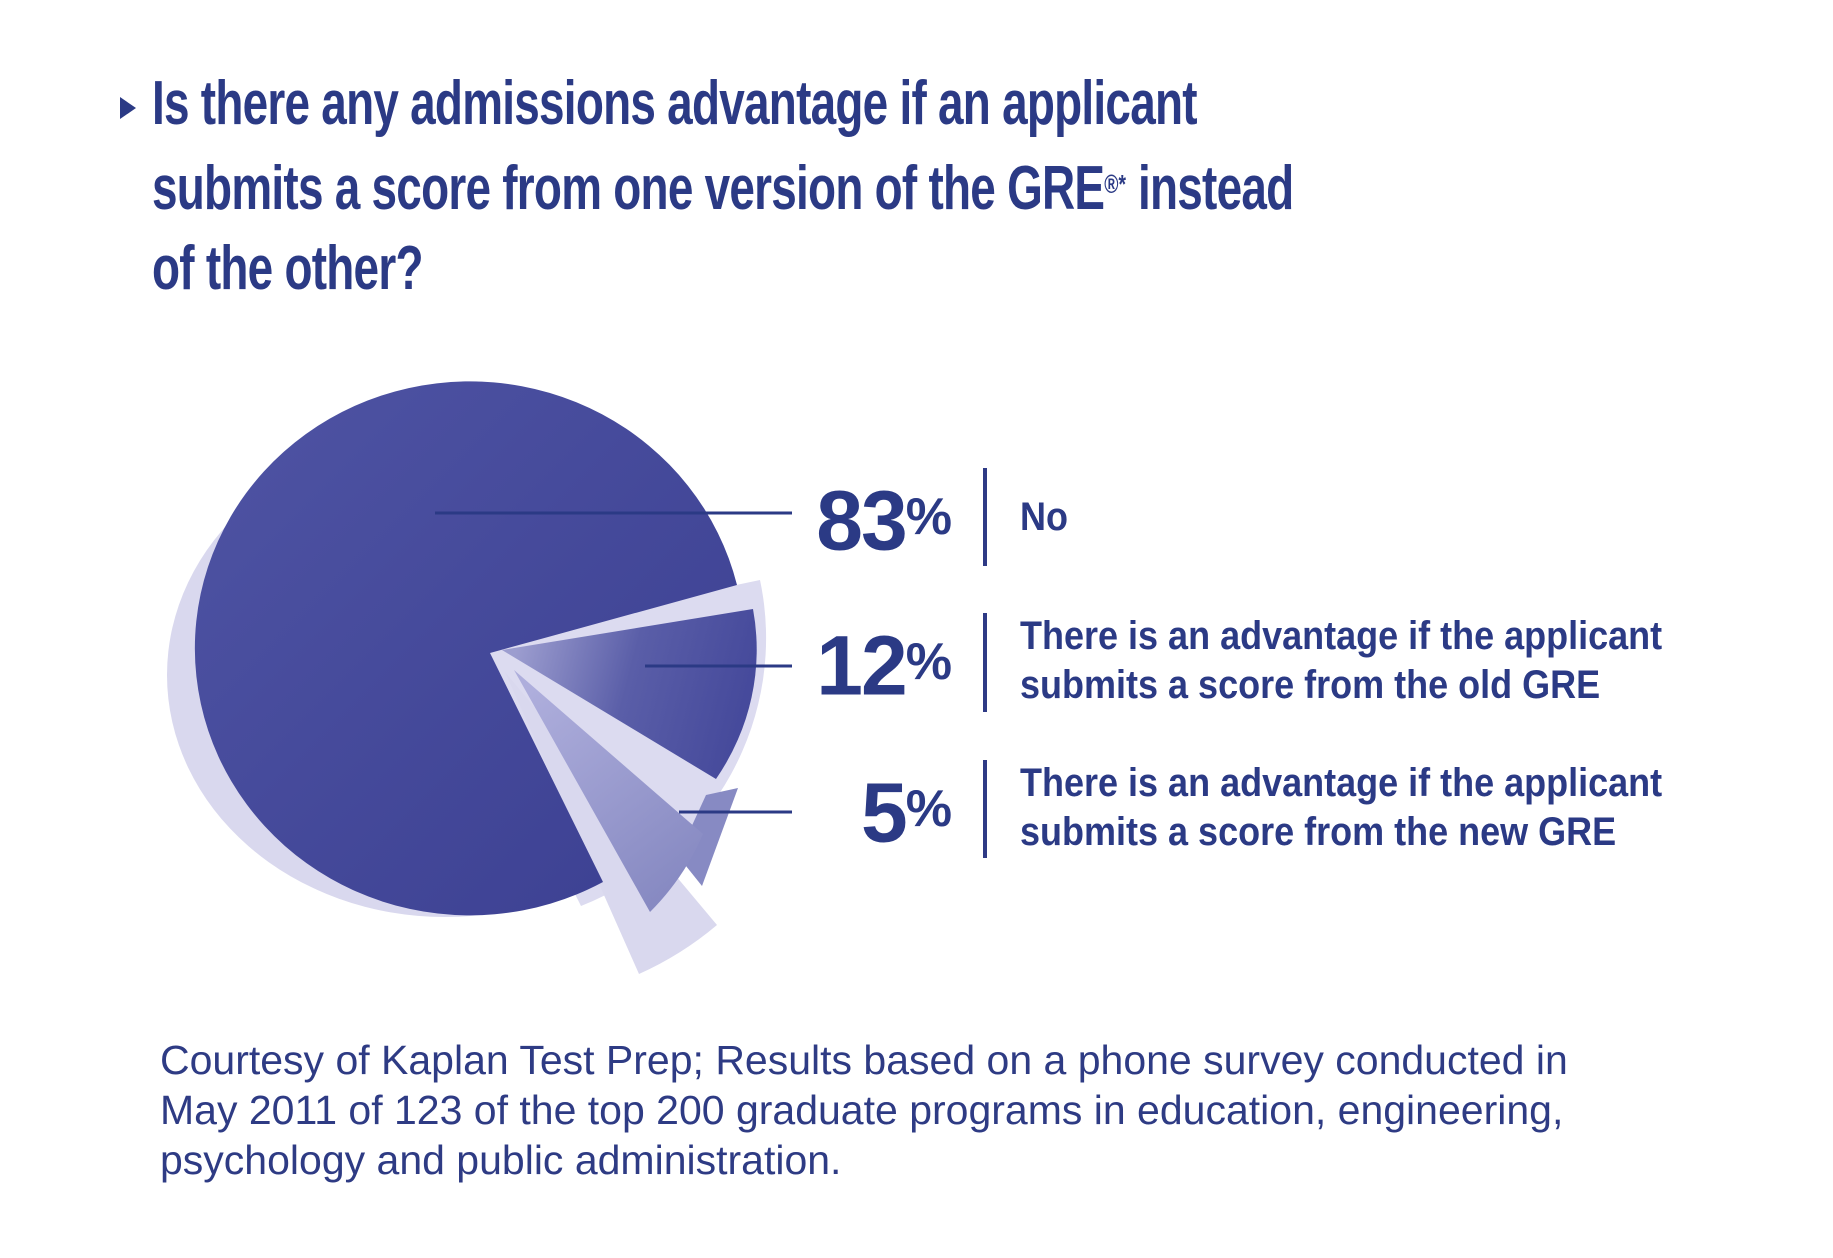  Describe the element at coordinates (928, 517) in the screenshot. I see `percent-sign-83: %` at that location.